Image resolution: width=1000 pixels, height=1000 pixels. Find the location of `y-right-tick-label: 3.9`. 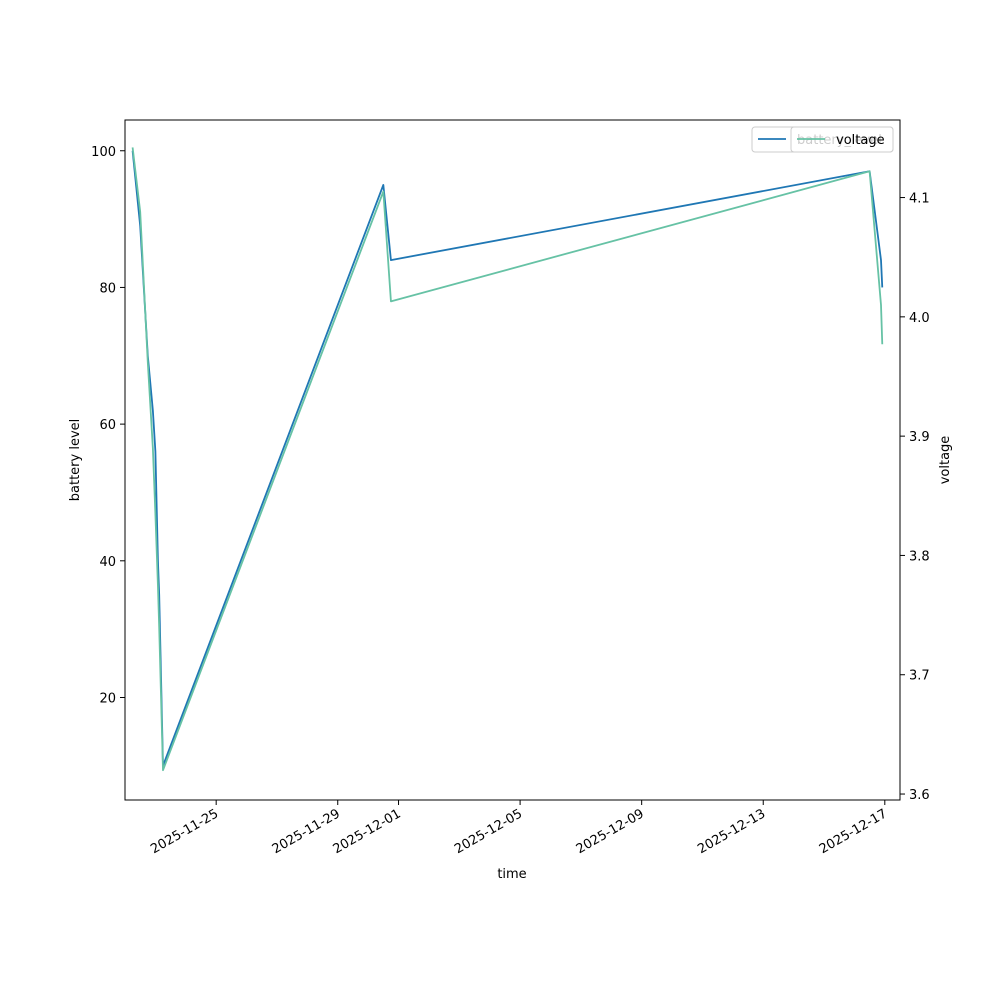

y-right-tick-label: 3.9 is located at coordinates (919, 437).